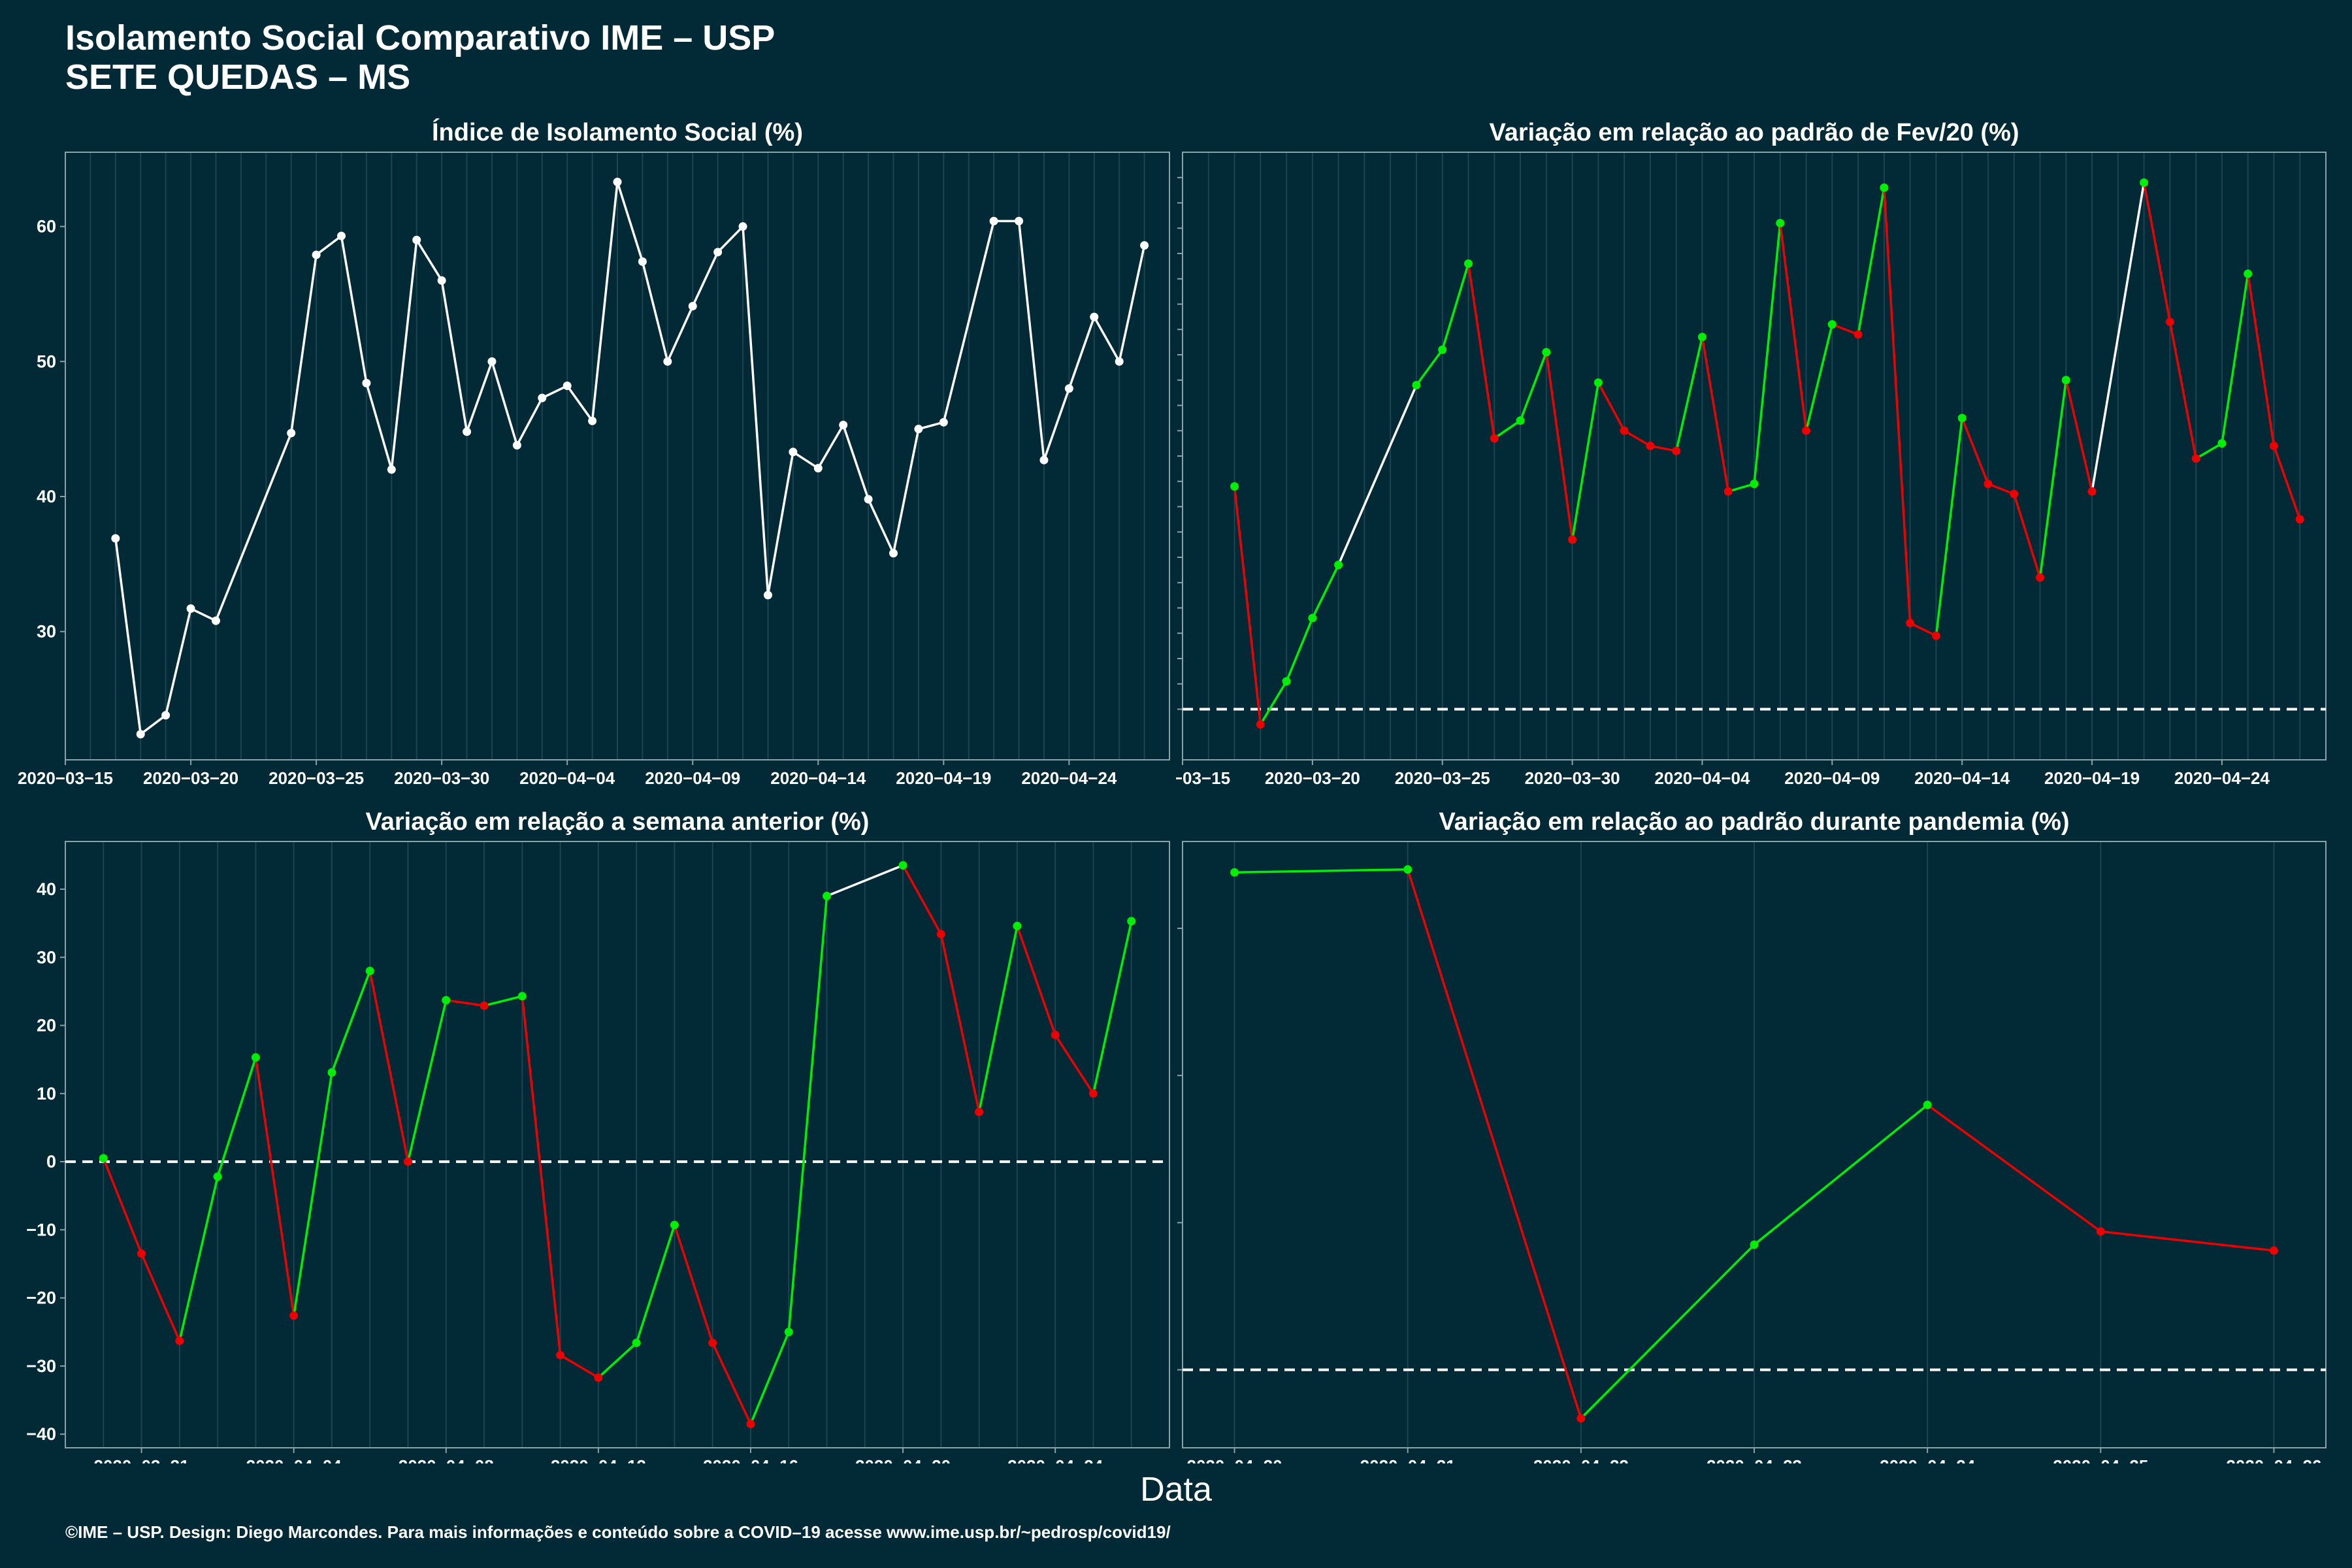  I want to click on x-tick-label: 2020−04−20, so click(1234, 1459).